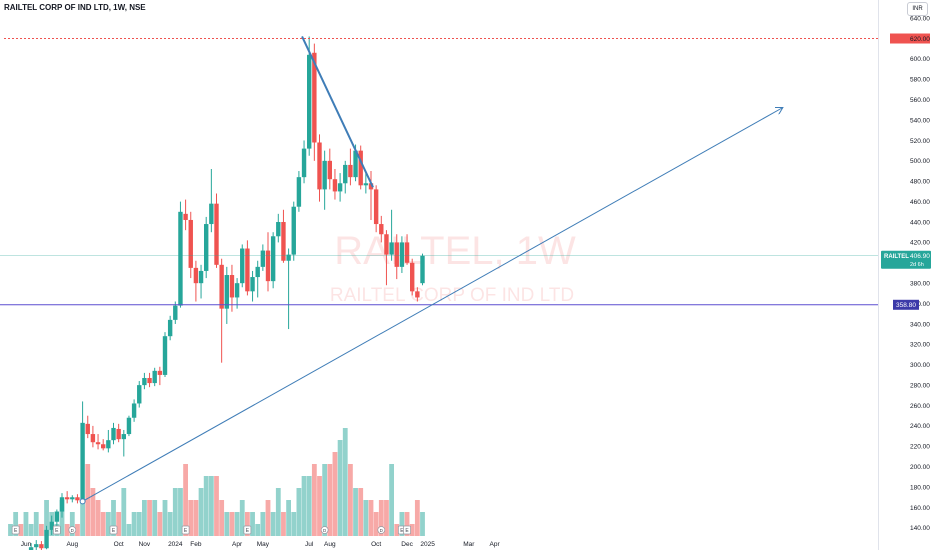 The width and height of the screenshot is (932, 550). What do you see at coordinates (917, 9) in the screenshot?
I see `currency-button: INR` at bounding box center [917, 9].